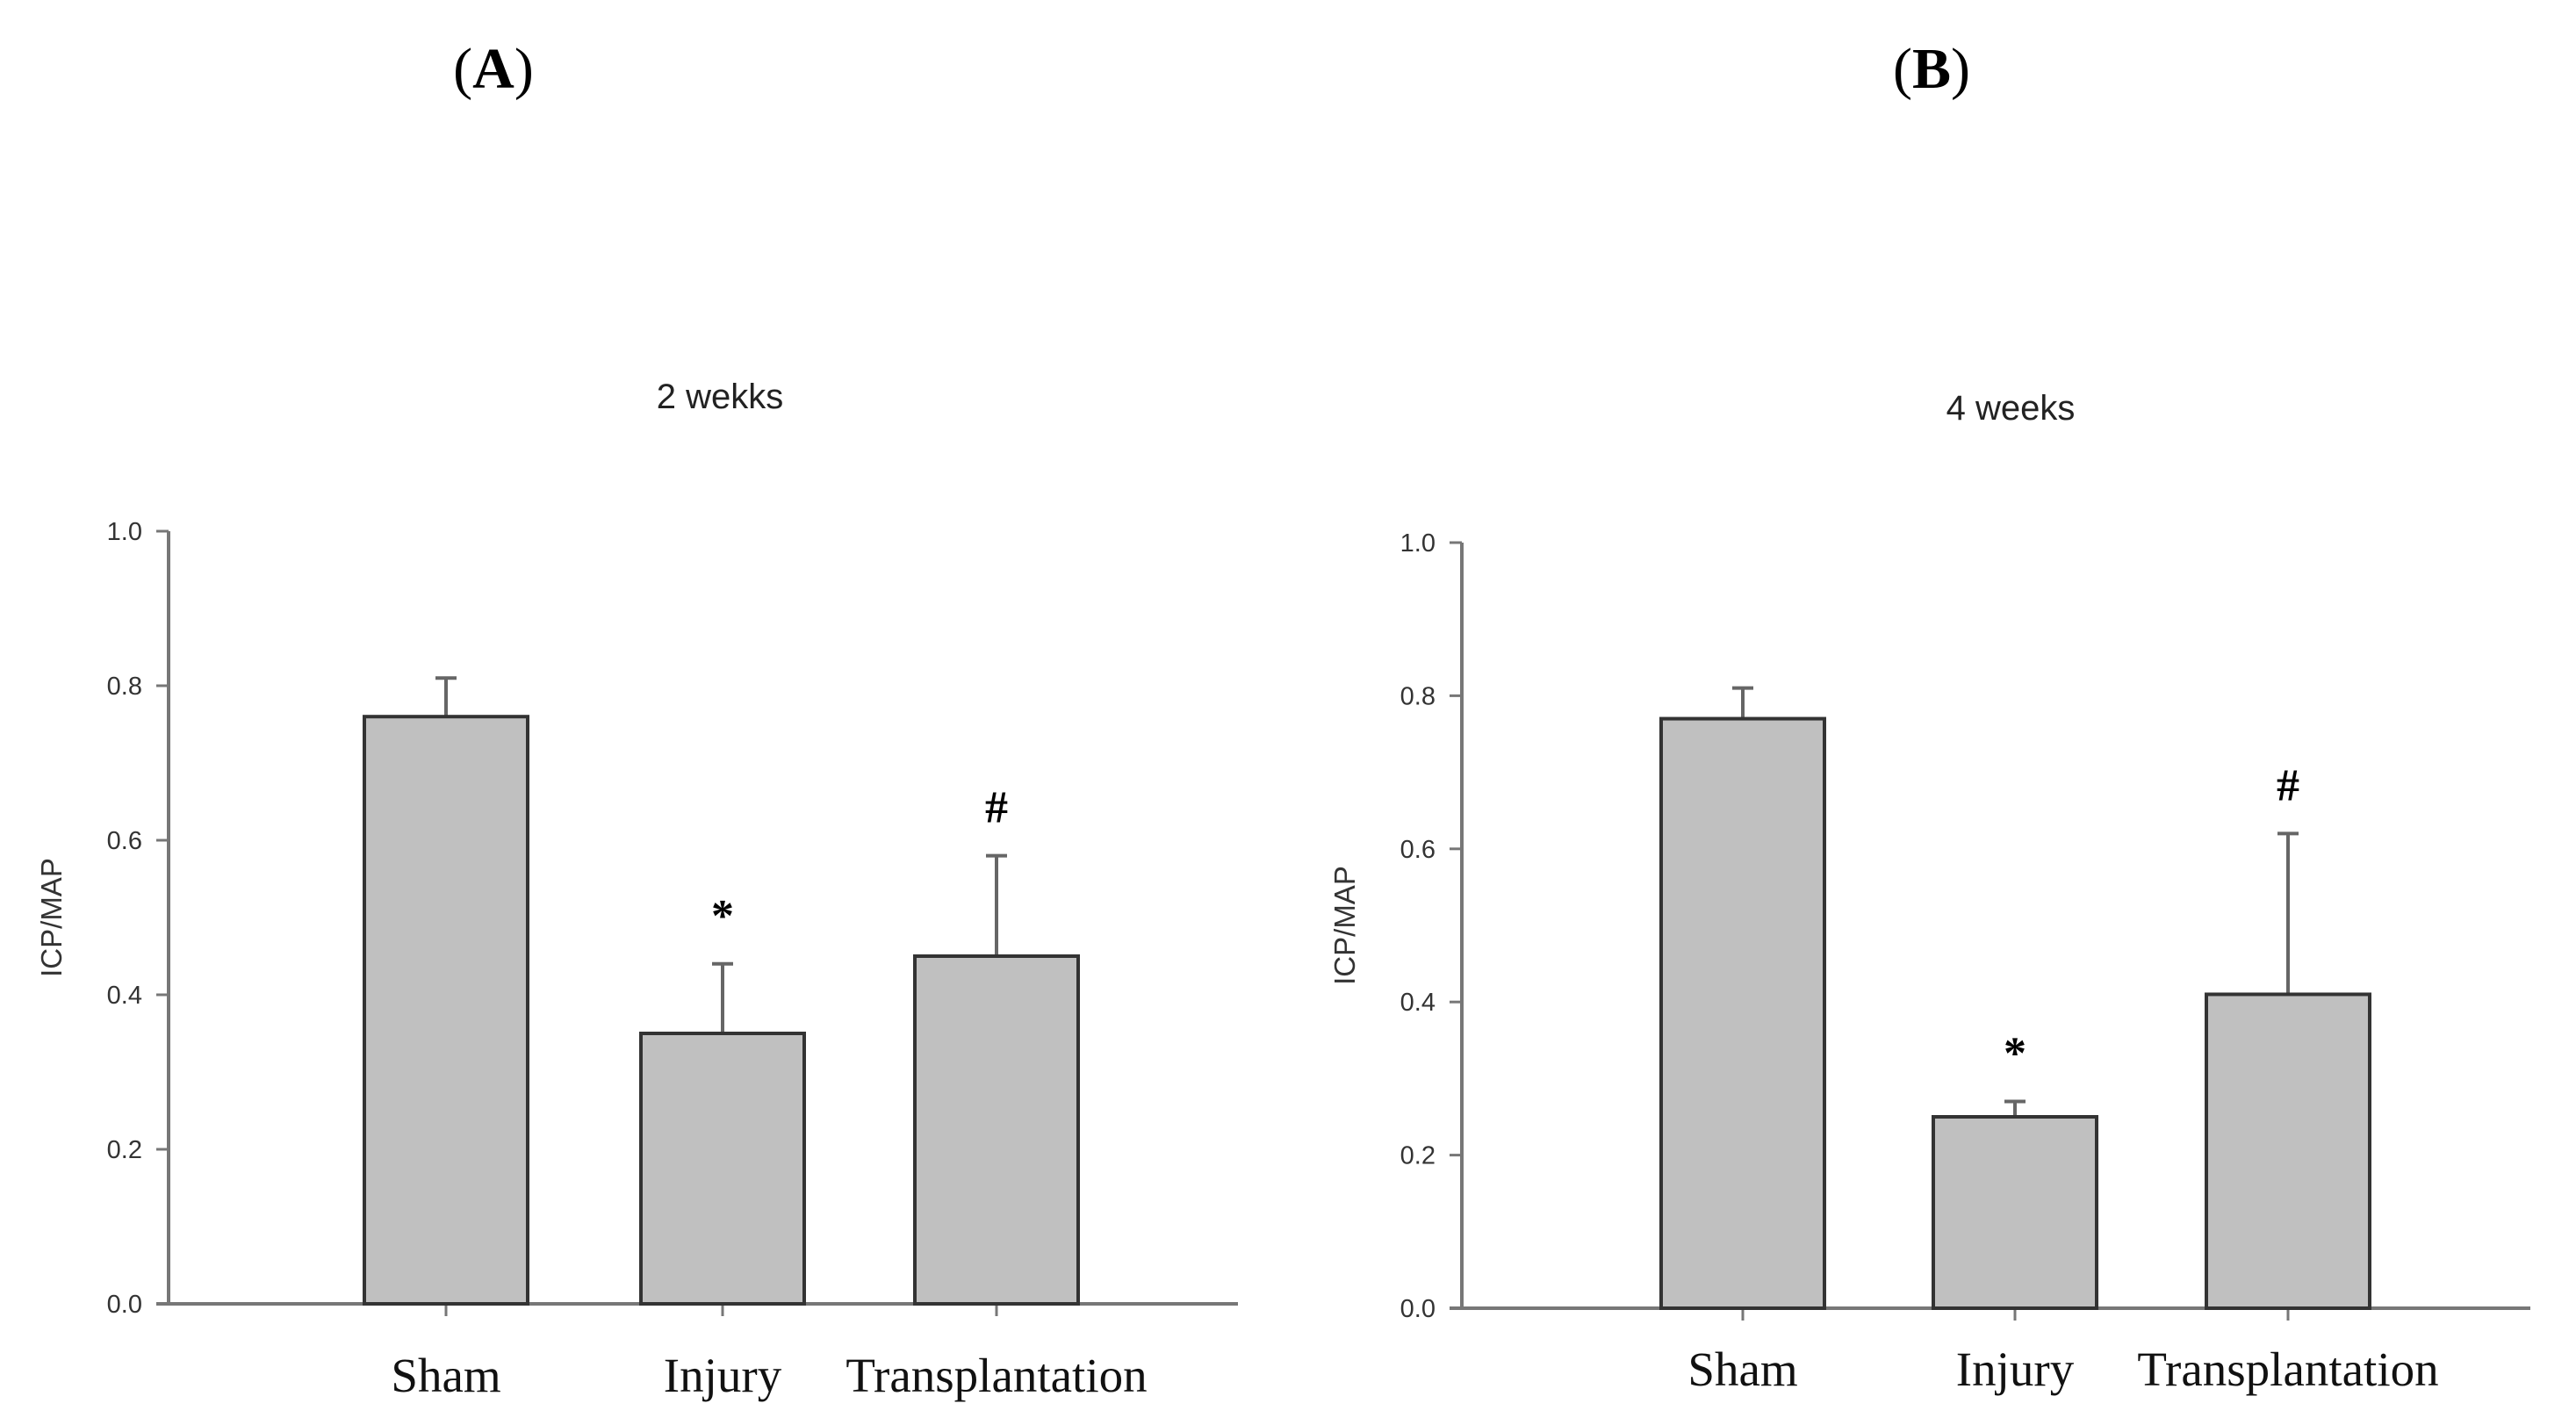 The image size is (2576, 1425). I want to click on chart-title: 2 wekks, so click(720, 397).